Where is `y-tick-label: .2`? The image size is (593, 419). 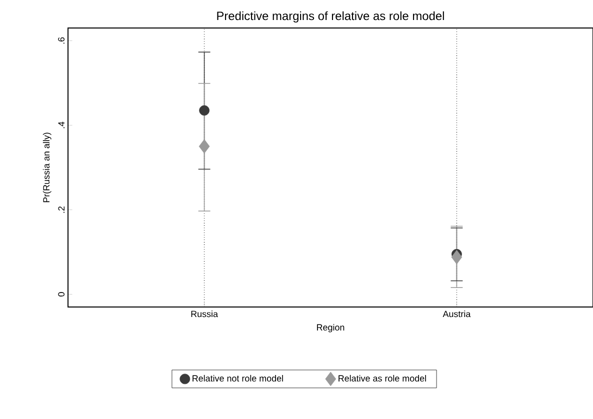
y-tick-label: .2 is located at coordinates (61, 209).